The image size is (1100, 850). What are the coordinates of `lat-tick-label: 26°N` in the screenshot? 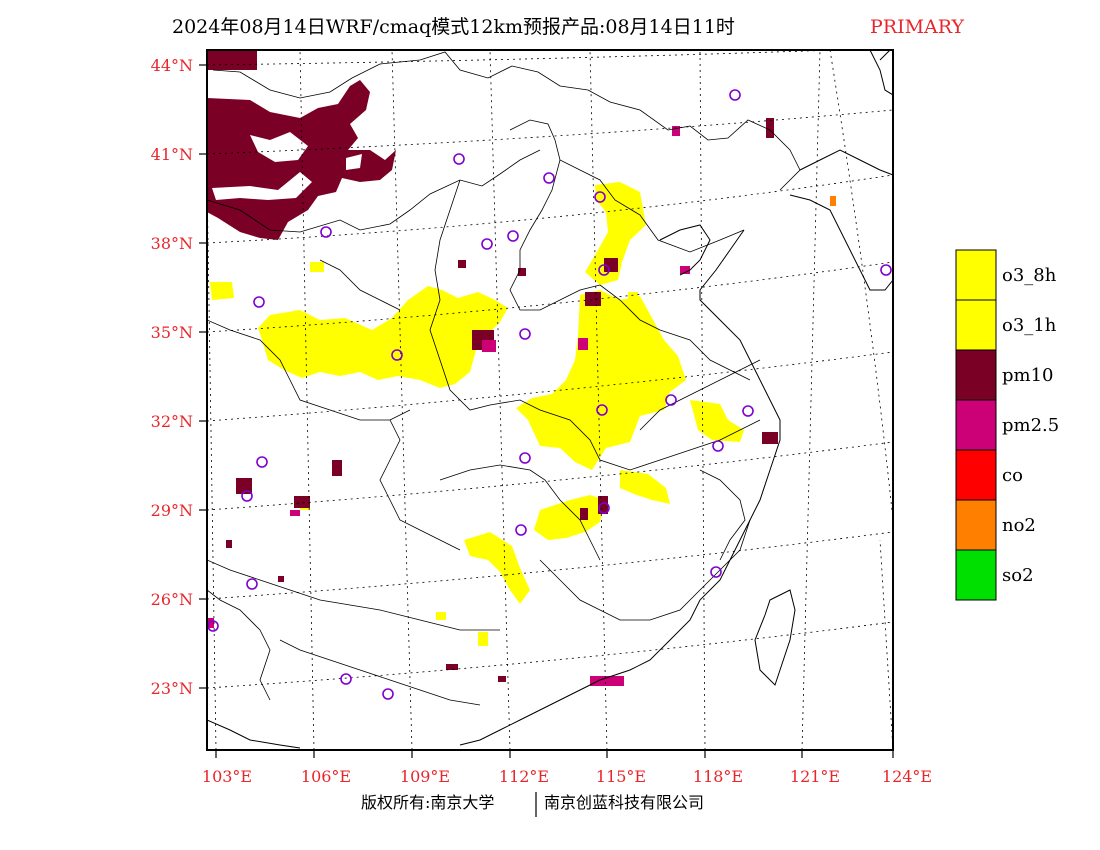 It's located at (172, 599).